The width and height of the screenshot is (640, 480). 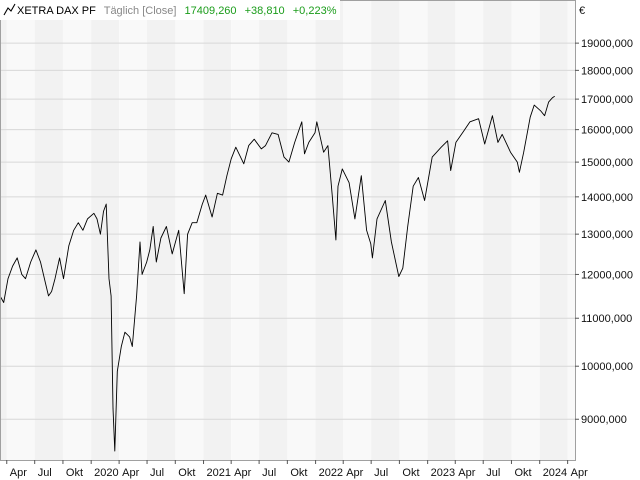 What do you see at coordinates (265, 11) in the screenshot?
I see `legend-change: +38,810` at bounding box center [265, 11].